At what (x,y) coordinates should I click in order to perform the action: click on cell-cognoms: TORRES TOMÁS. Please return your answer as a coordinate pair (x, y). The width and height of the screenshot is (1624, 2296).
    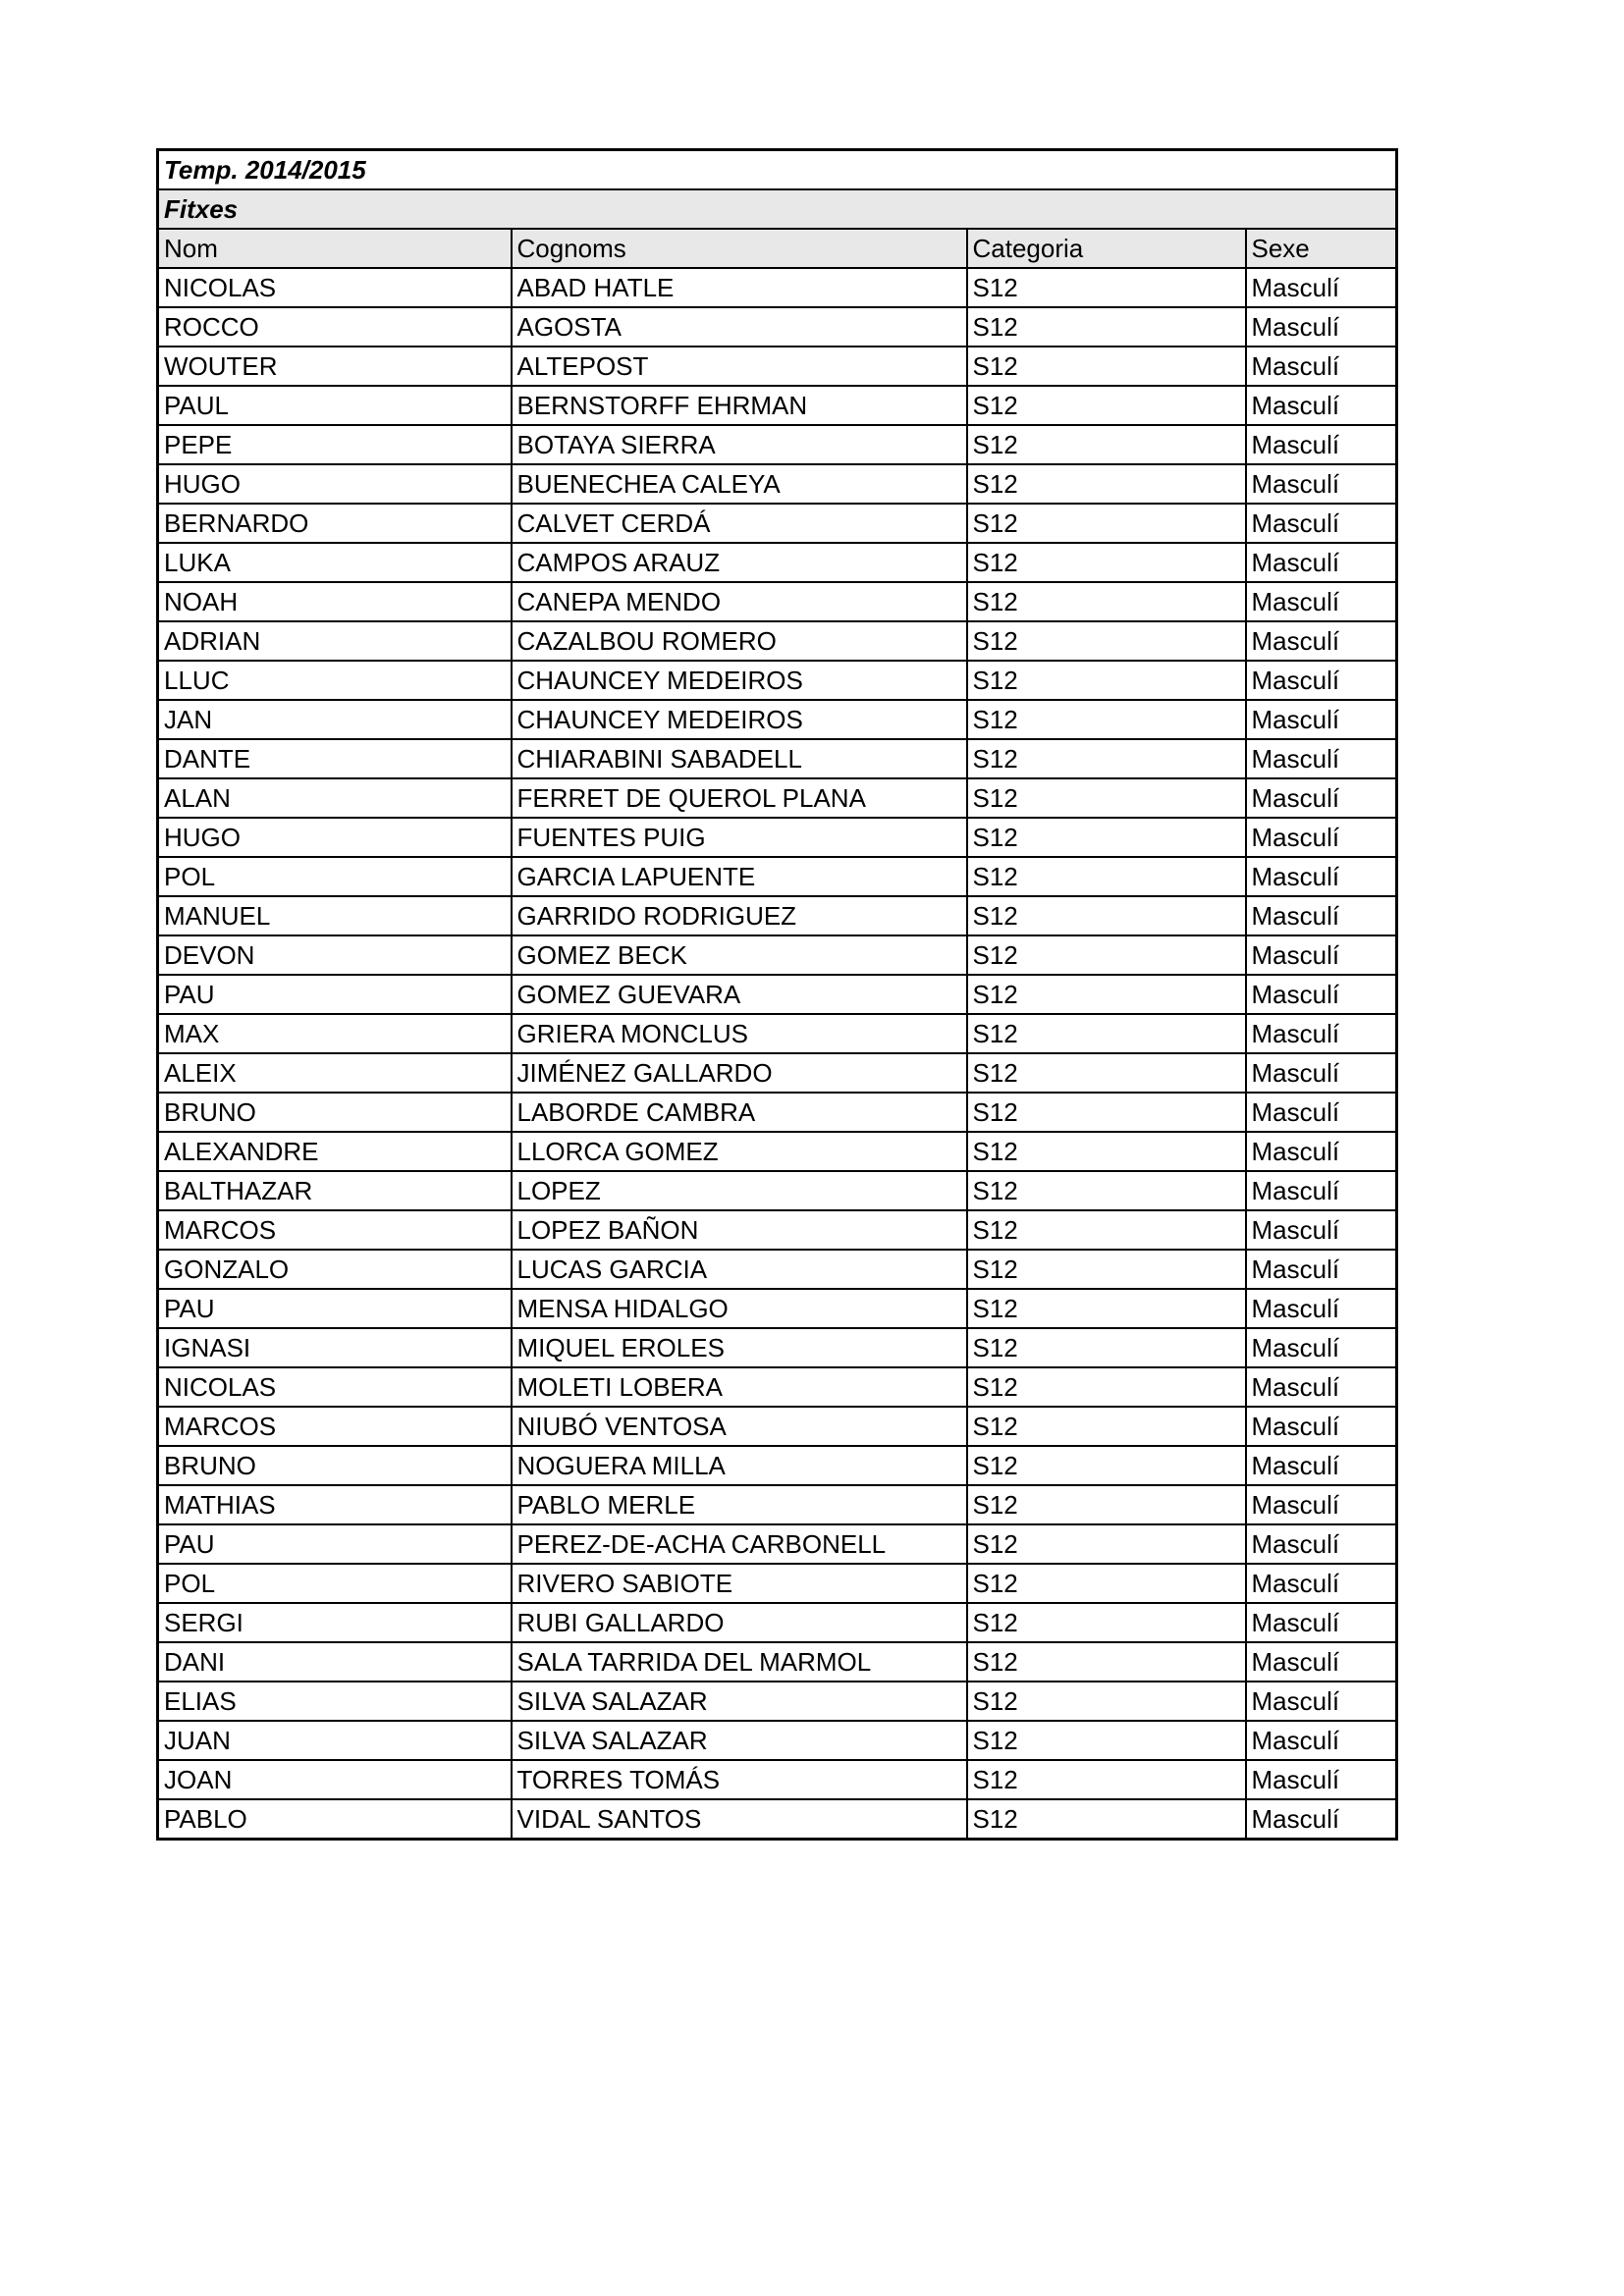
    Looking at the image, I should click on (739, 1779).